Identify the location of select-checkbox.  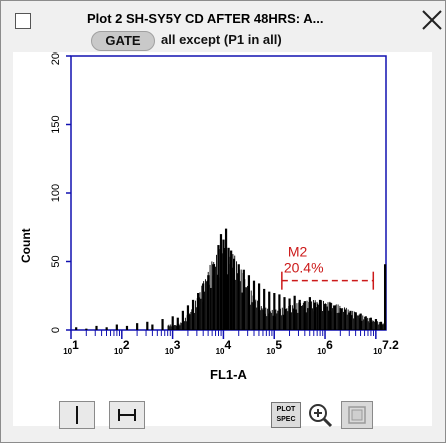
(23, 21).